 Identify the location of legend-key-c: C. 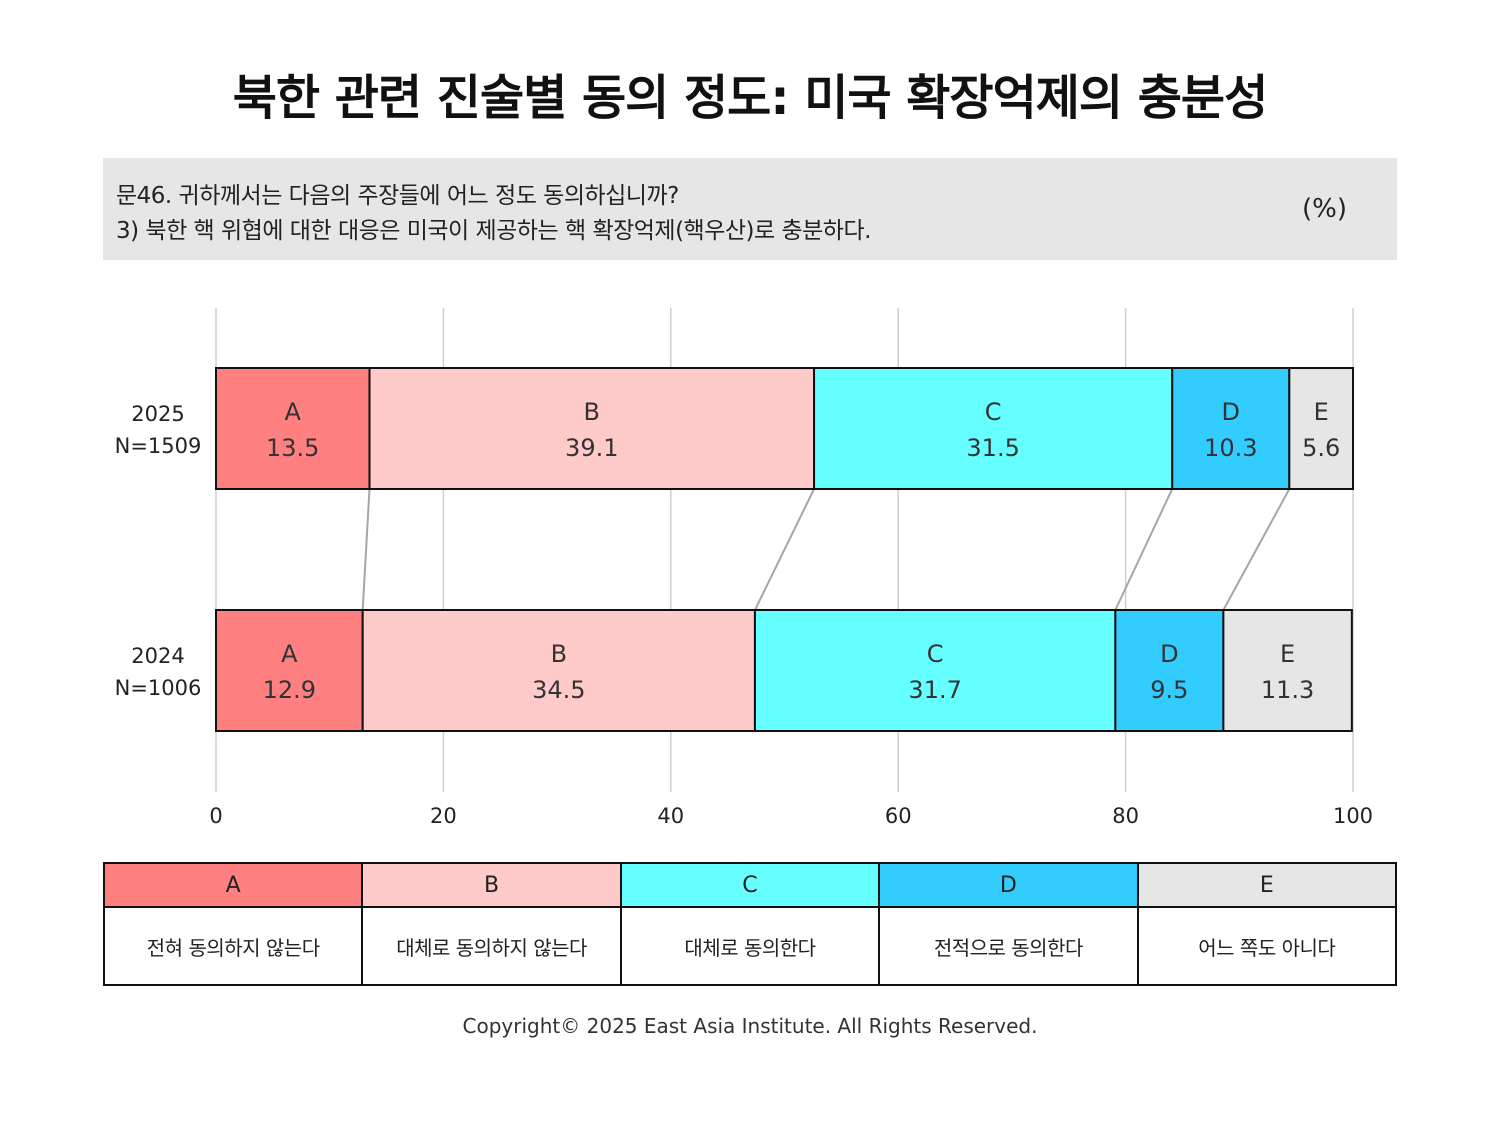
(750, 885).